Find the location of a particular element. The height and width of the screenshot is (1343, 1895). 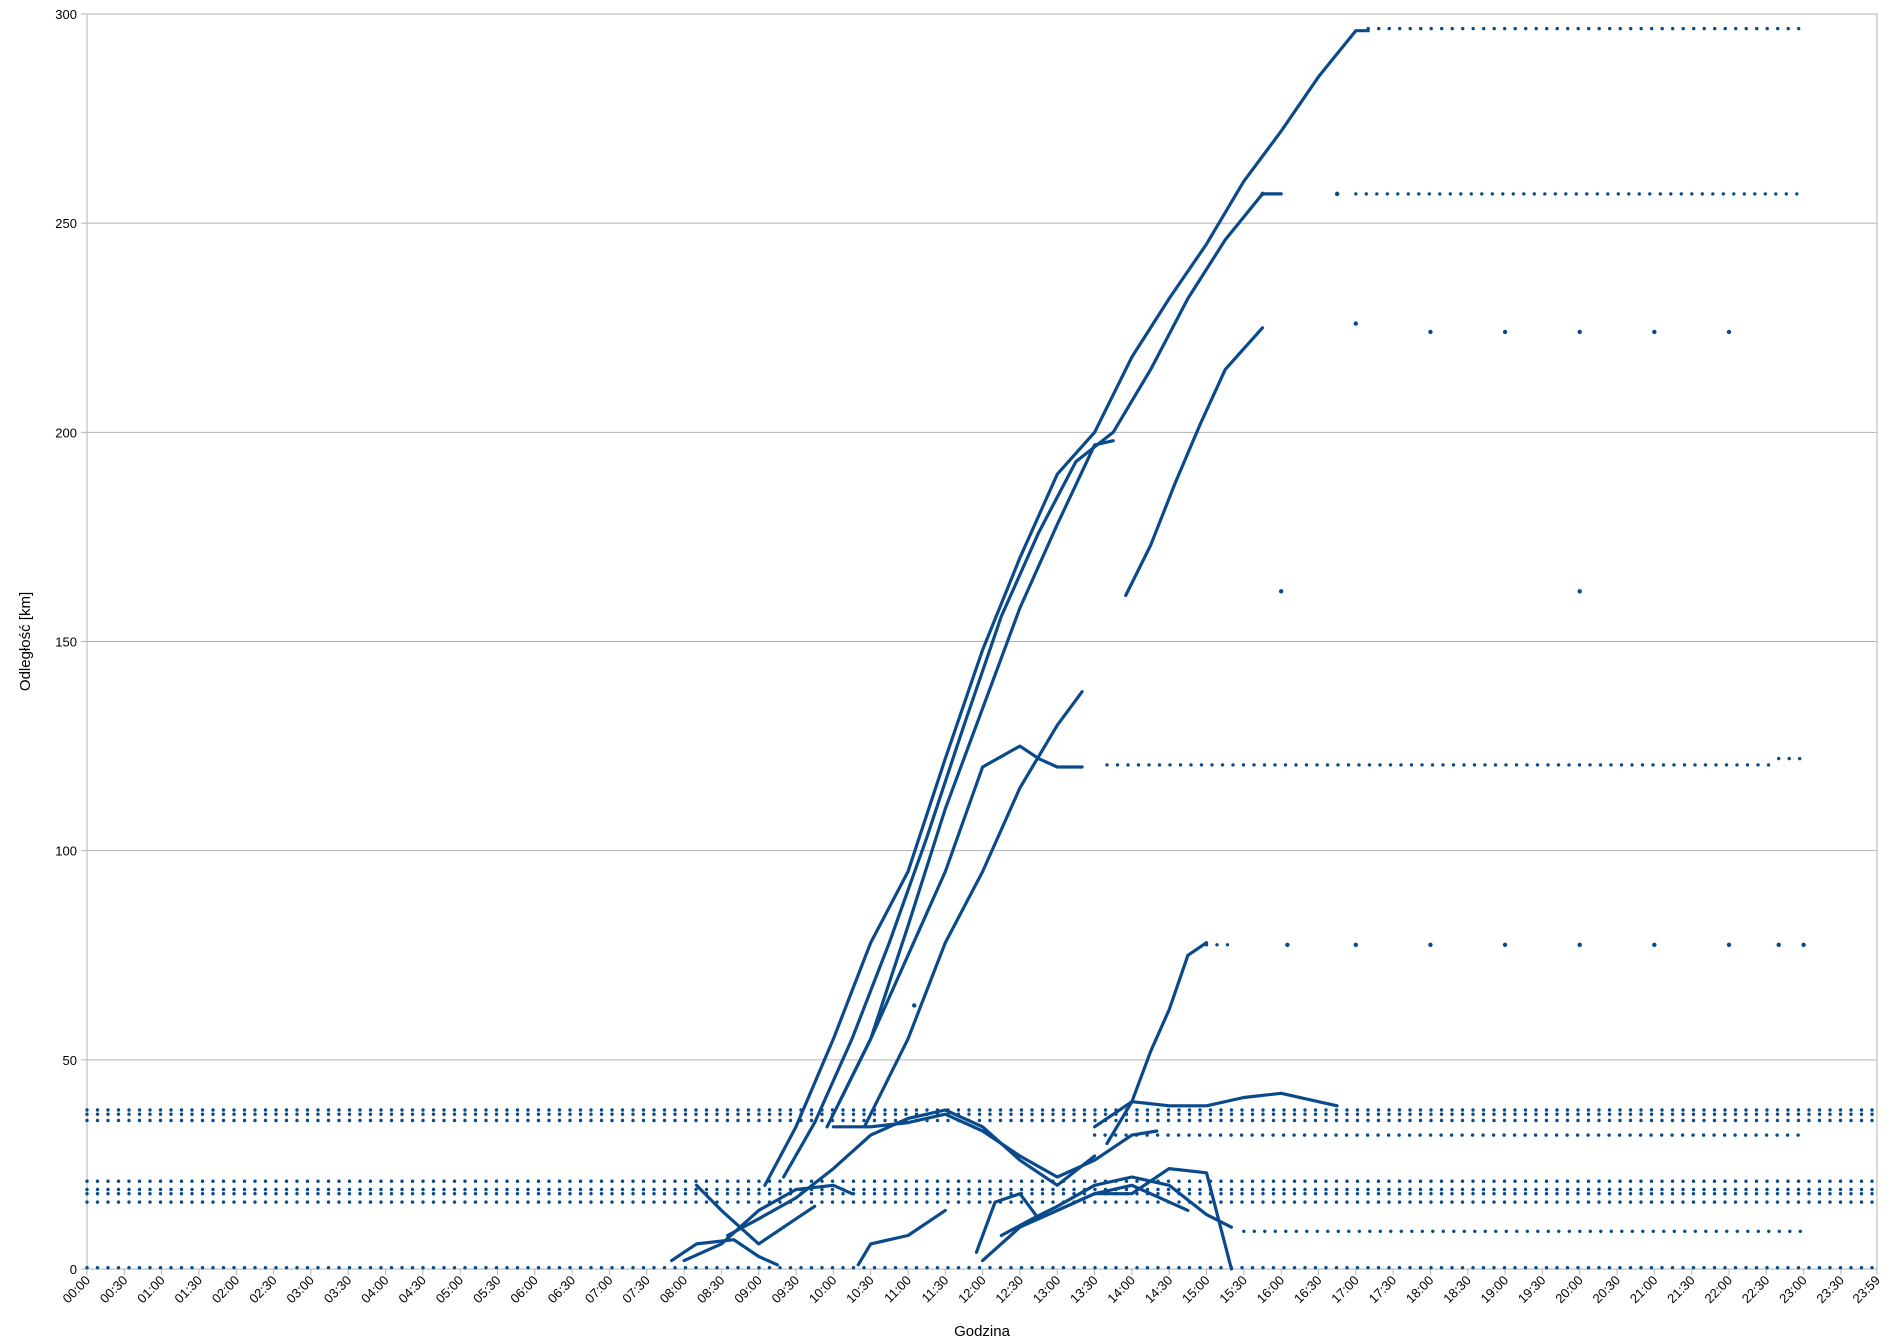

x-tick-label: 10:30 is located at coordinates (860, 1290).